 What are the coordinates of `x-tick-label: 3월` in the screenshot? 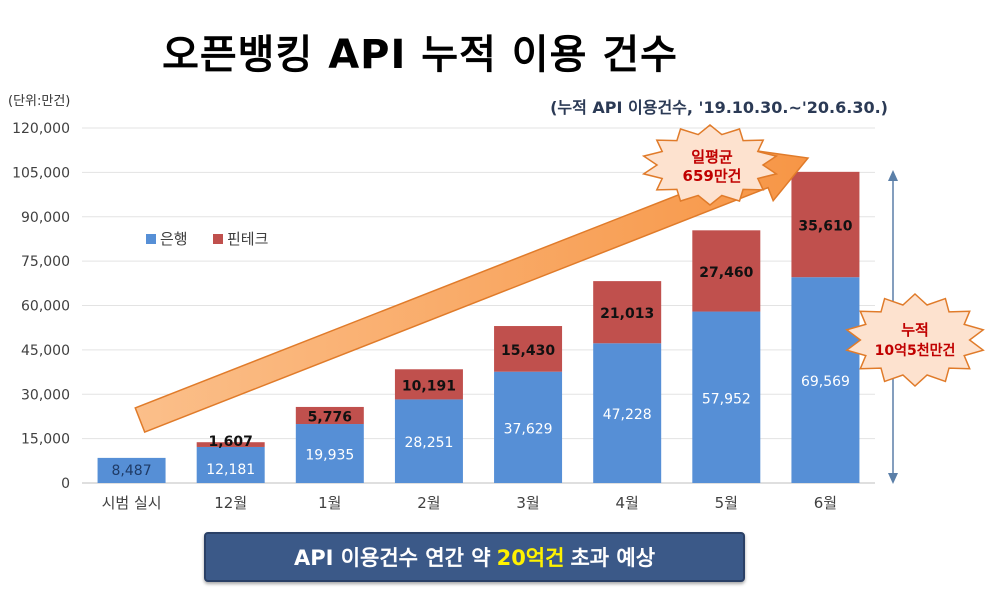 It's located at (527, 503).